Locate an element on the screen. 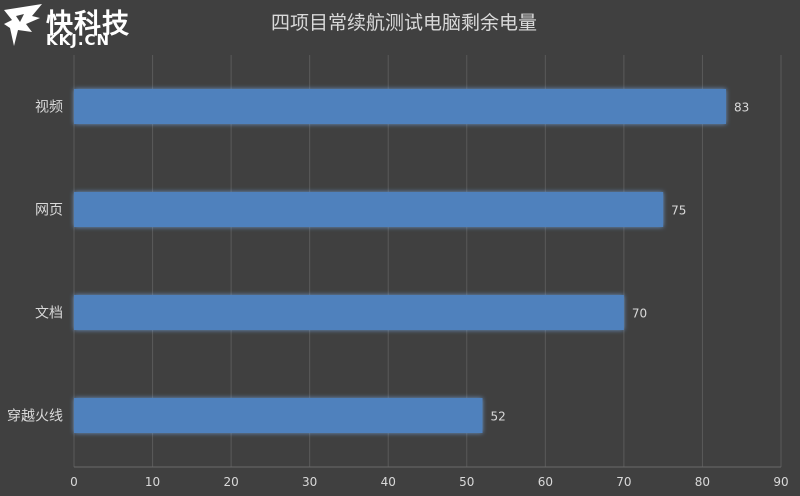  watermark-logo: 快科技 KKJ.CN is located at coordinates (72, 26).